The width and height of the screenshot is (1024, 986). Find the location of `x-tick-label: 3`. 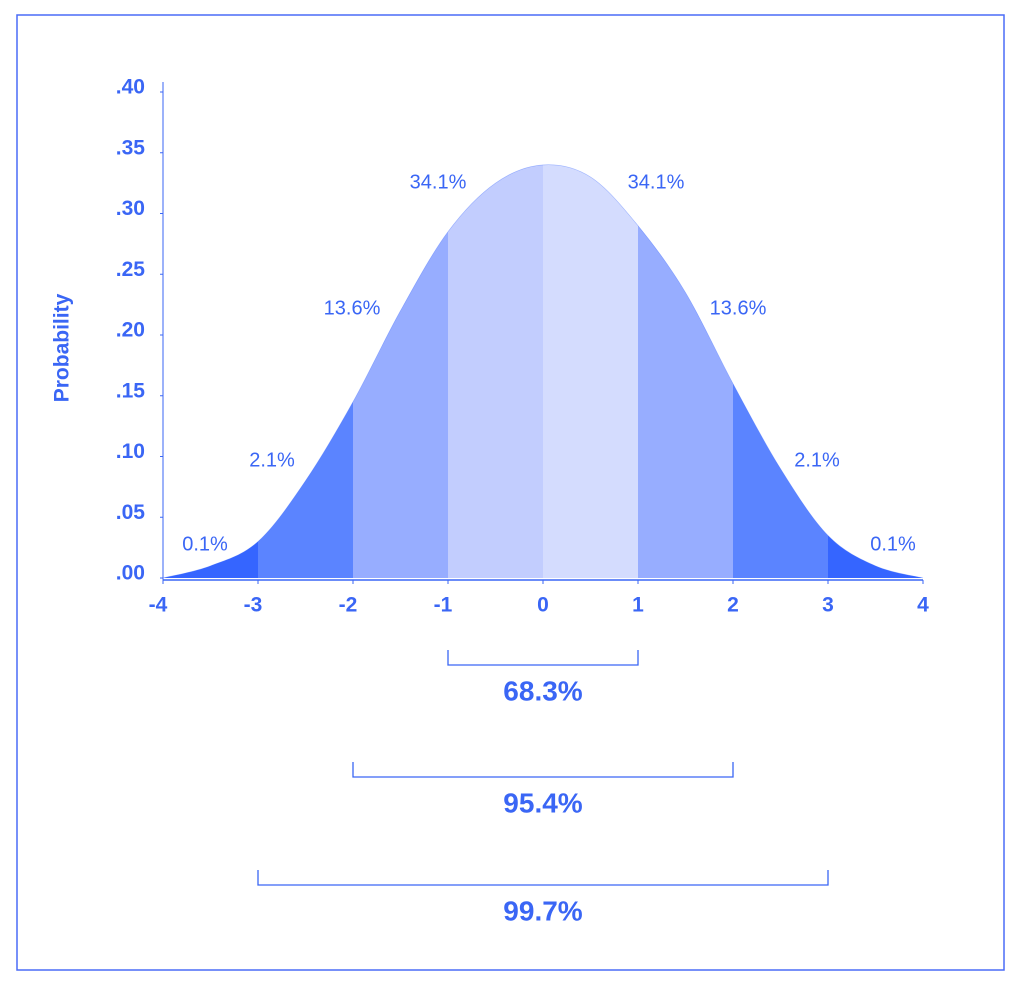

x-tick-label: 3 is located at coordinates (828, 605).